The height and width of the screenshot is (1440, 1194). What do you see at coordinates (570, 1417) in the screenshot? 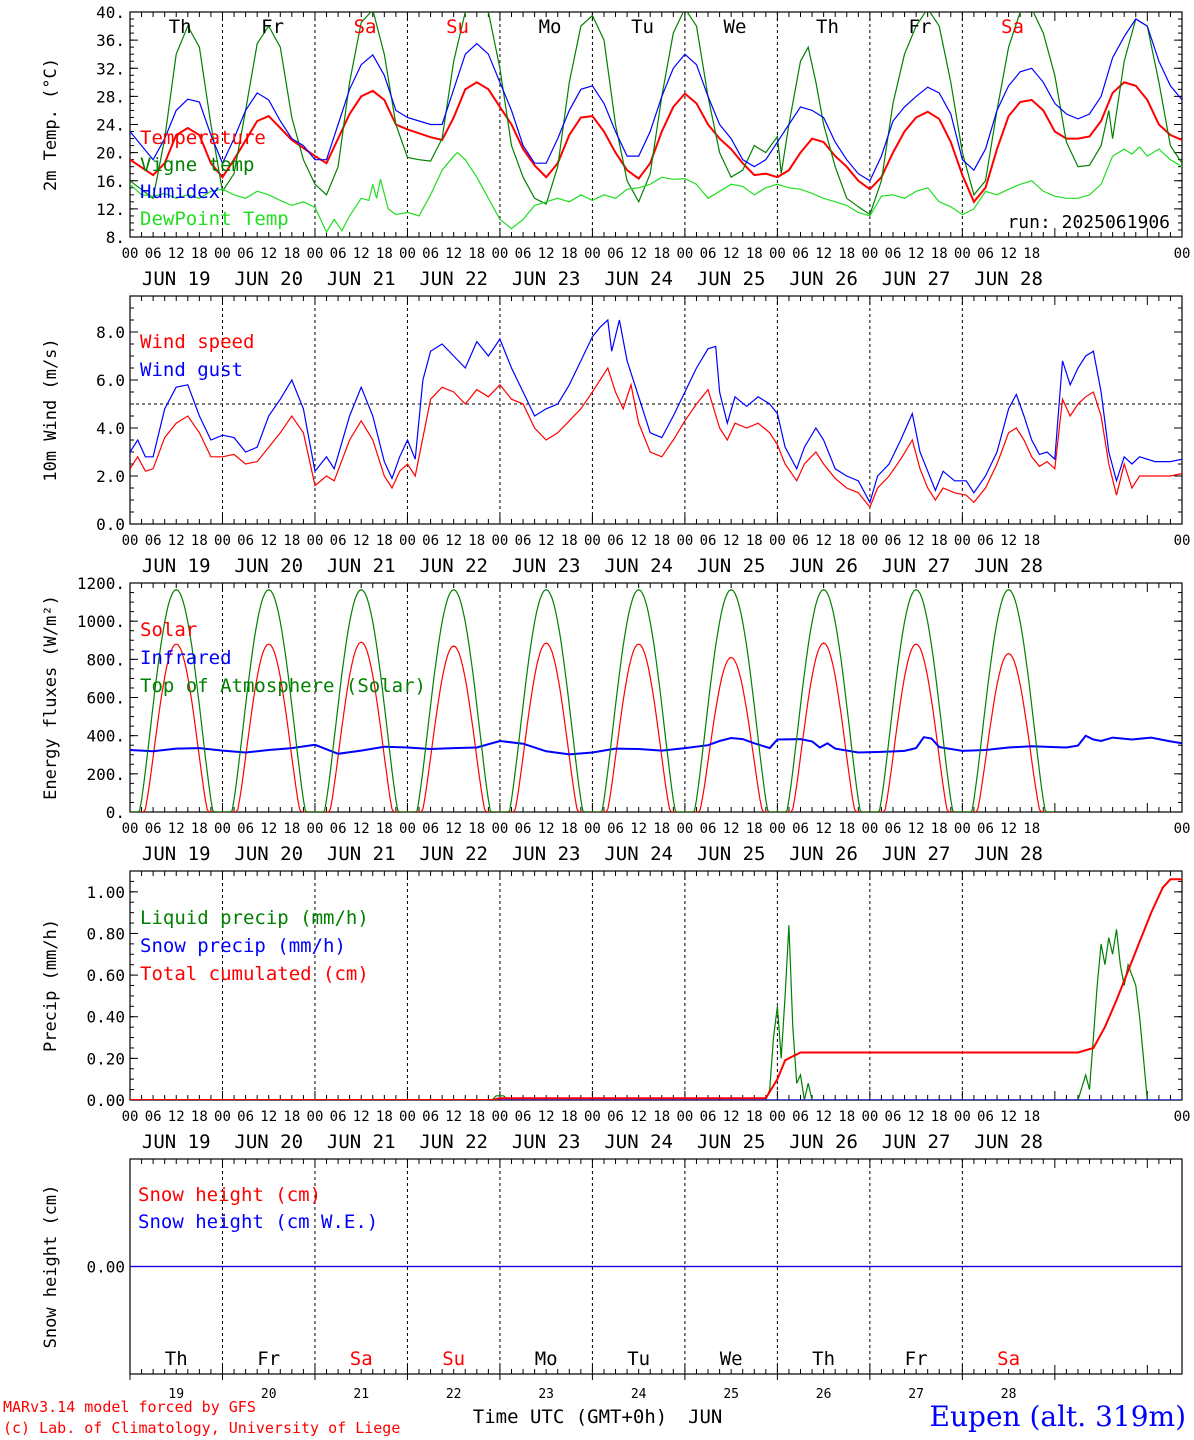
I see `time-axis-title: Time UTC (GMT+0h)` at bounding box center [570, 1417].